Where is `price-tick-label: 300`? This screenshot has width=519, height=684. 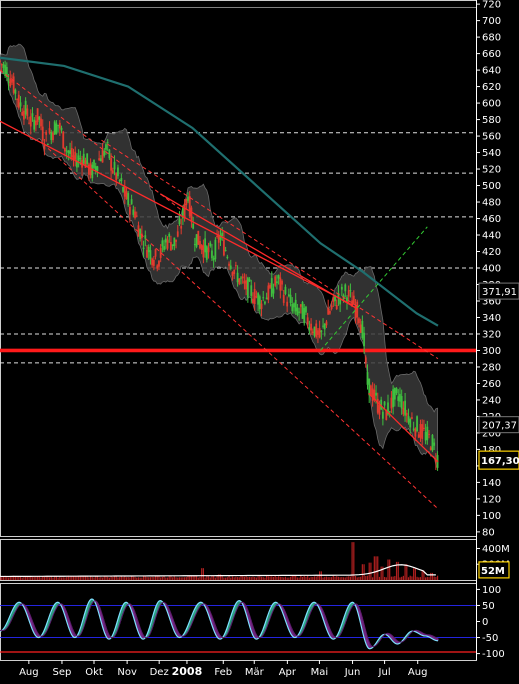 price-tick-label: 300 is located at coordinates (491, 351).